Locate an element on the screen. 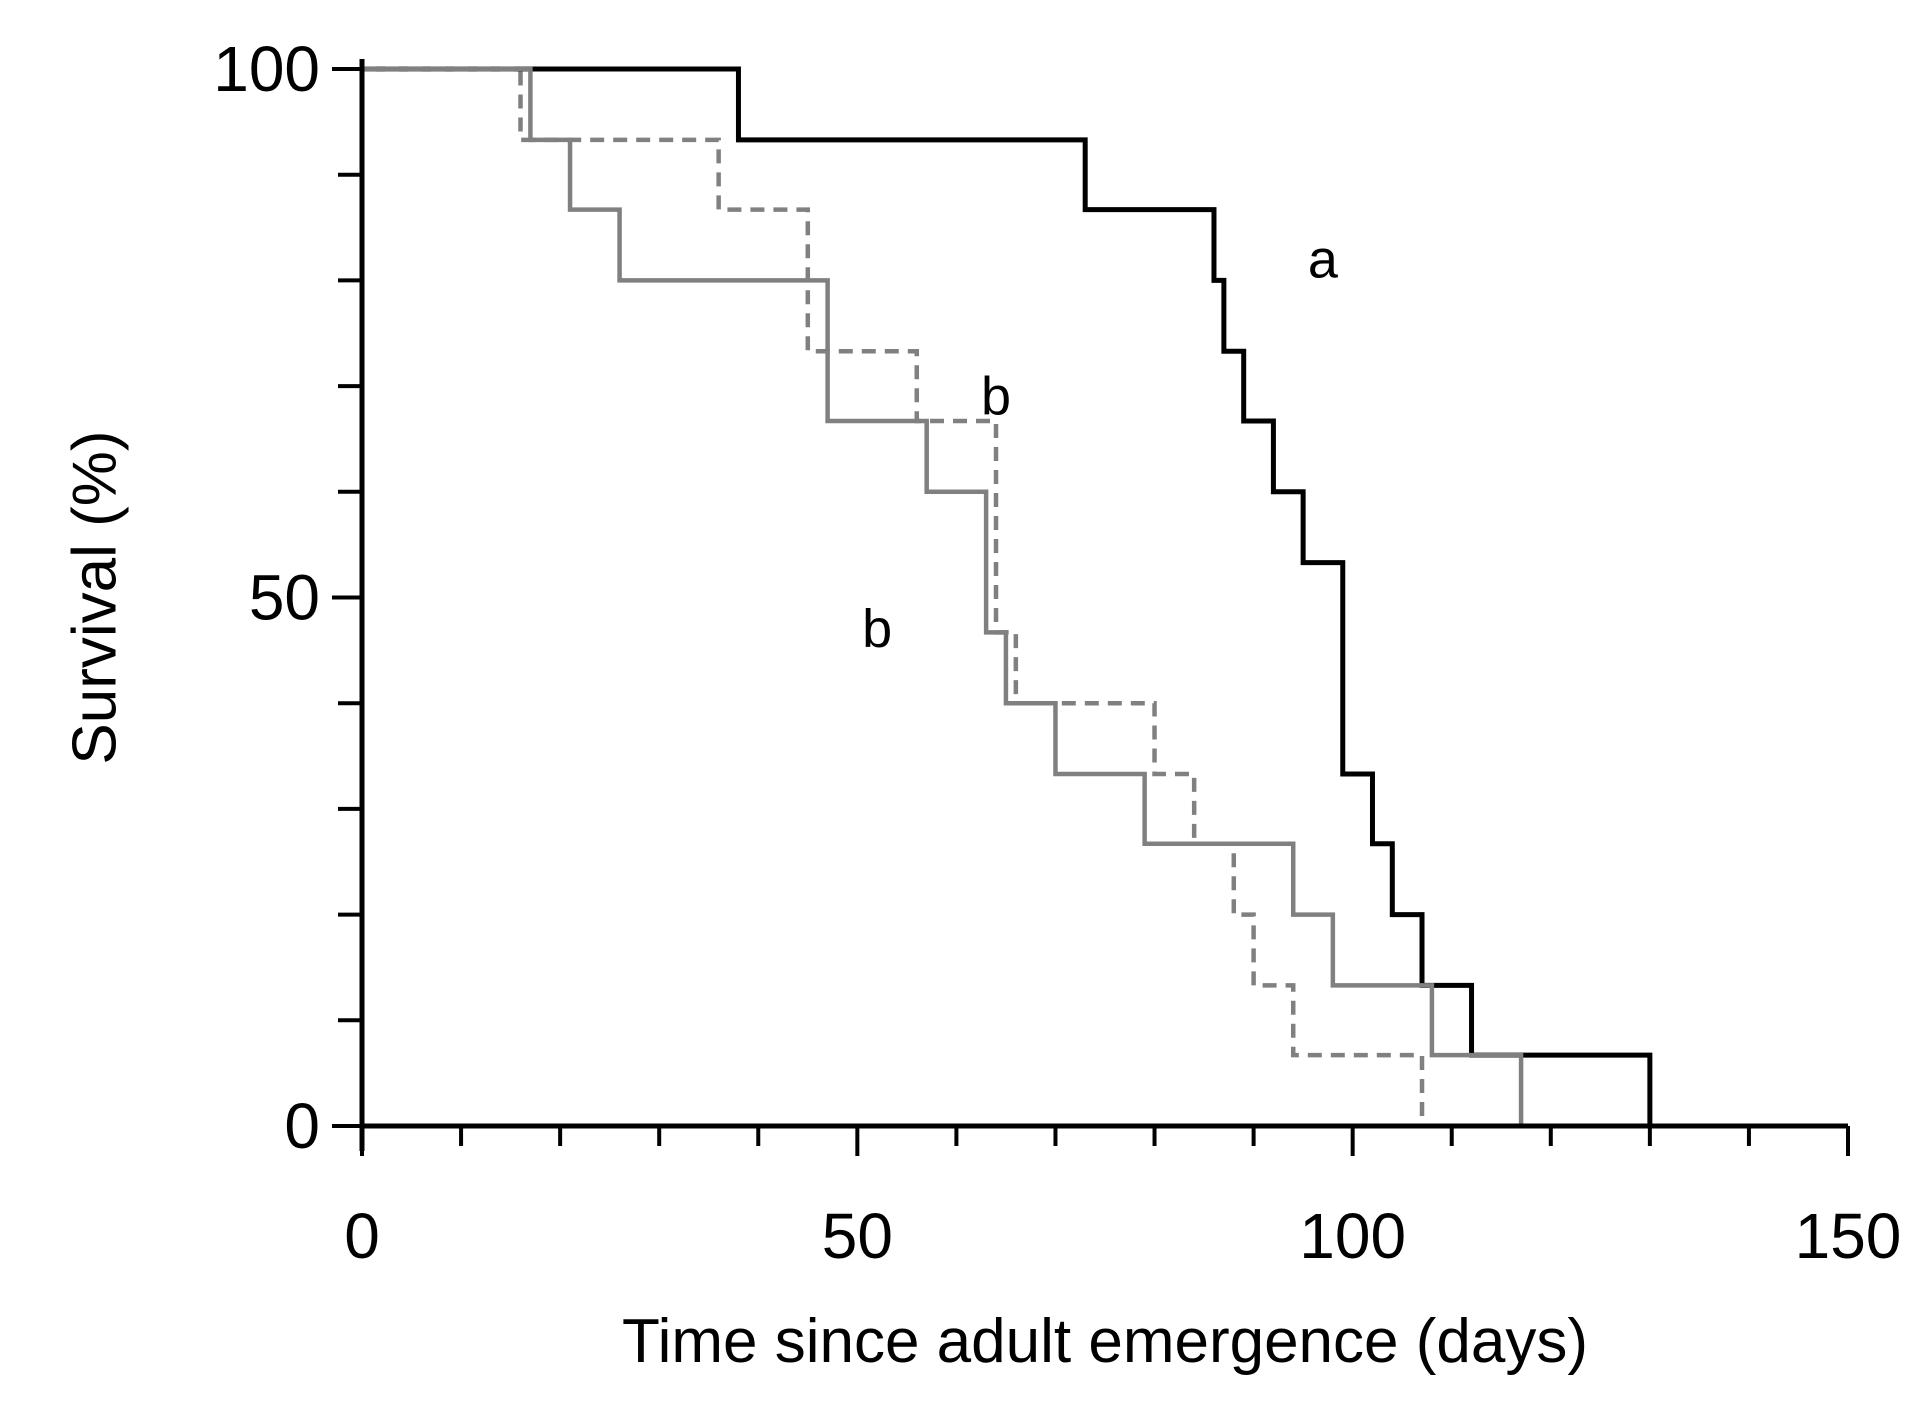  y-axis-label: Survival (%) is located at coordinates (95, 597).